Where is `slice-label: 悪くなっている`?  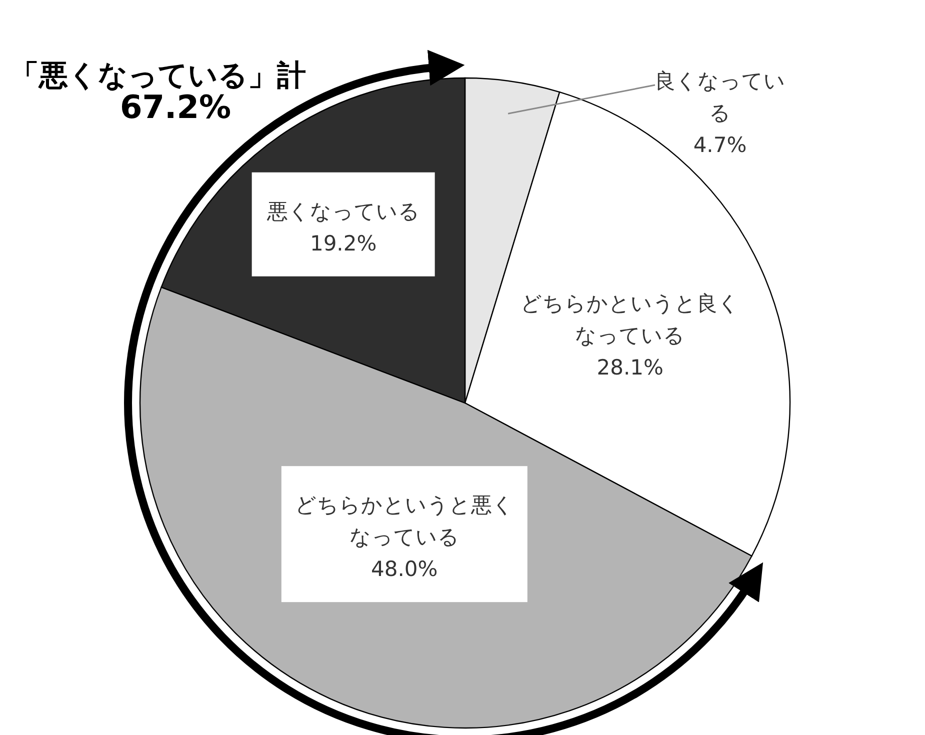
slice-label: 悪くなっている is located at coordinates (343, 211).